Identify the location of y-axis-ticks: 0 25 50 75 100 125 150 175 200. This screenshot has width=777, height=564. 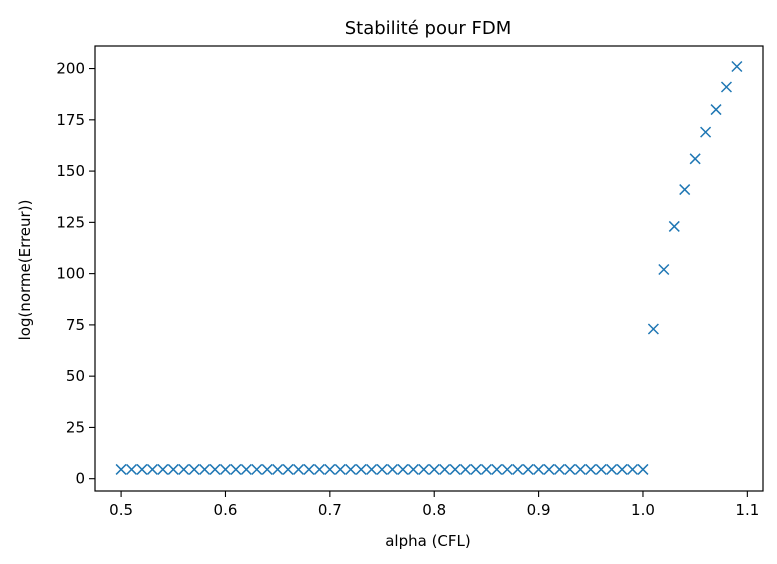
(75, 274).